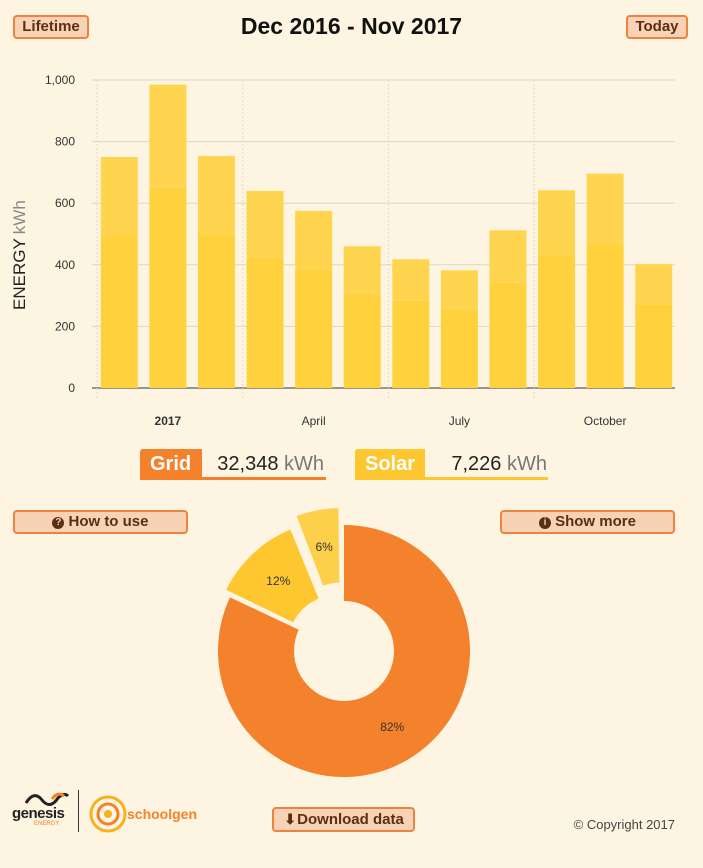 The width and height of the screenshot is (703, 868). I want to click on genesis-wave-icon, so click(47, 799).